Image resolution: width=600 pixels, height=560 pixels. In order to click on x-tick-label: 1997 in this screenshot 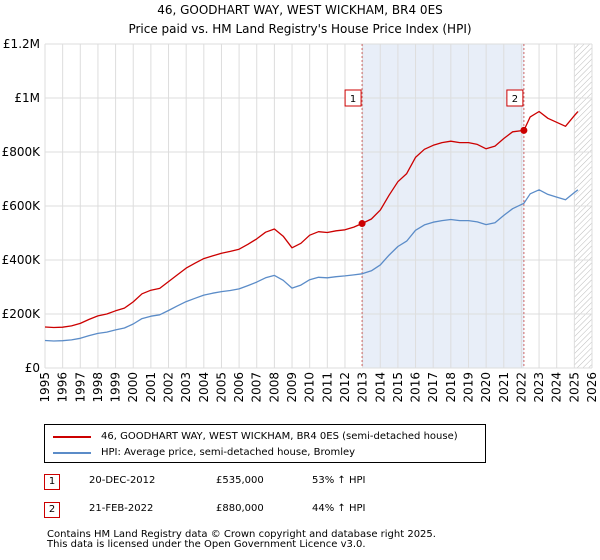, I will do `click(80, 387)`.